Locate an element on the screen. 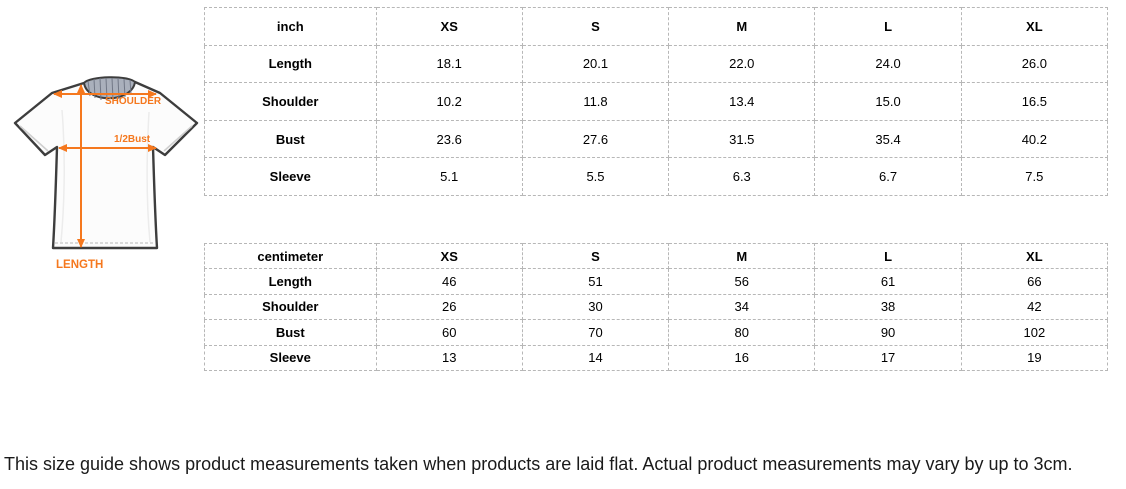  measurement-value: 70 is located at coordinates (595, 332).